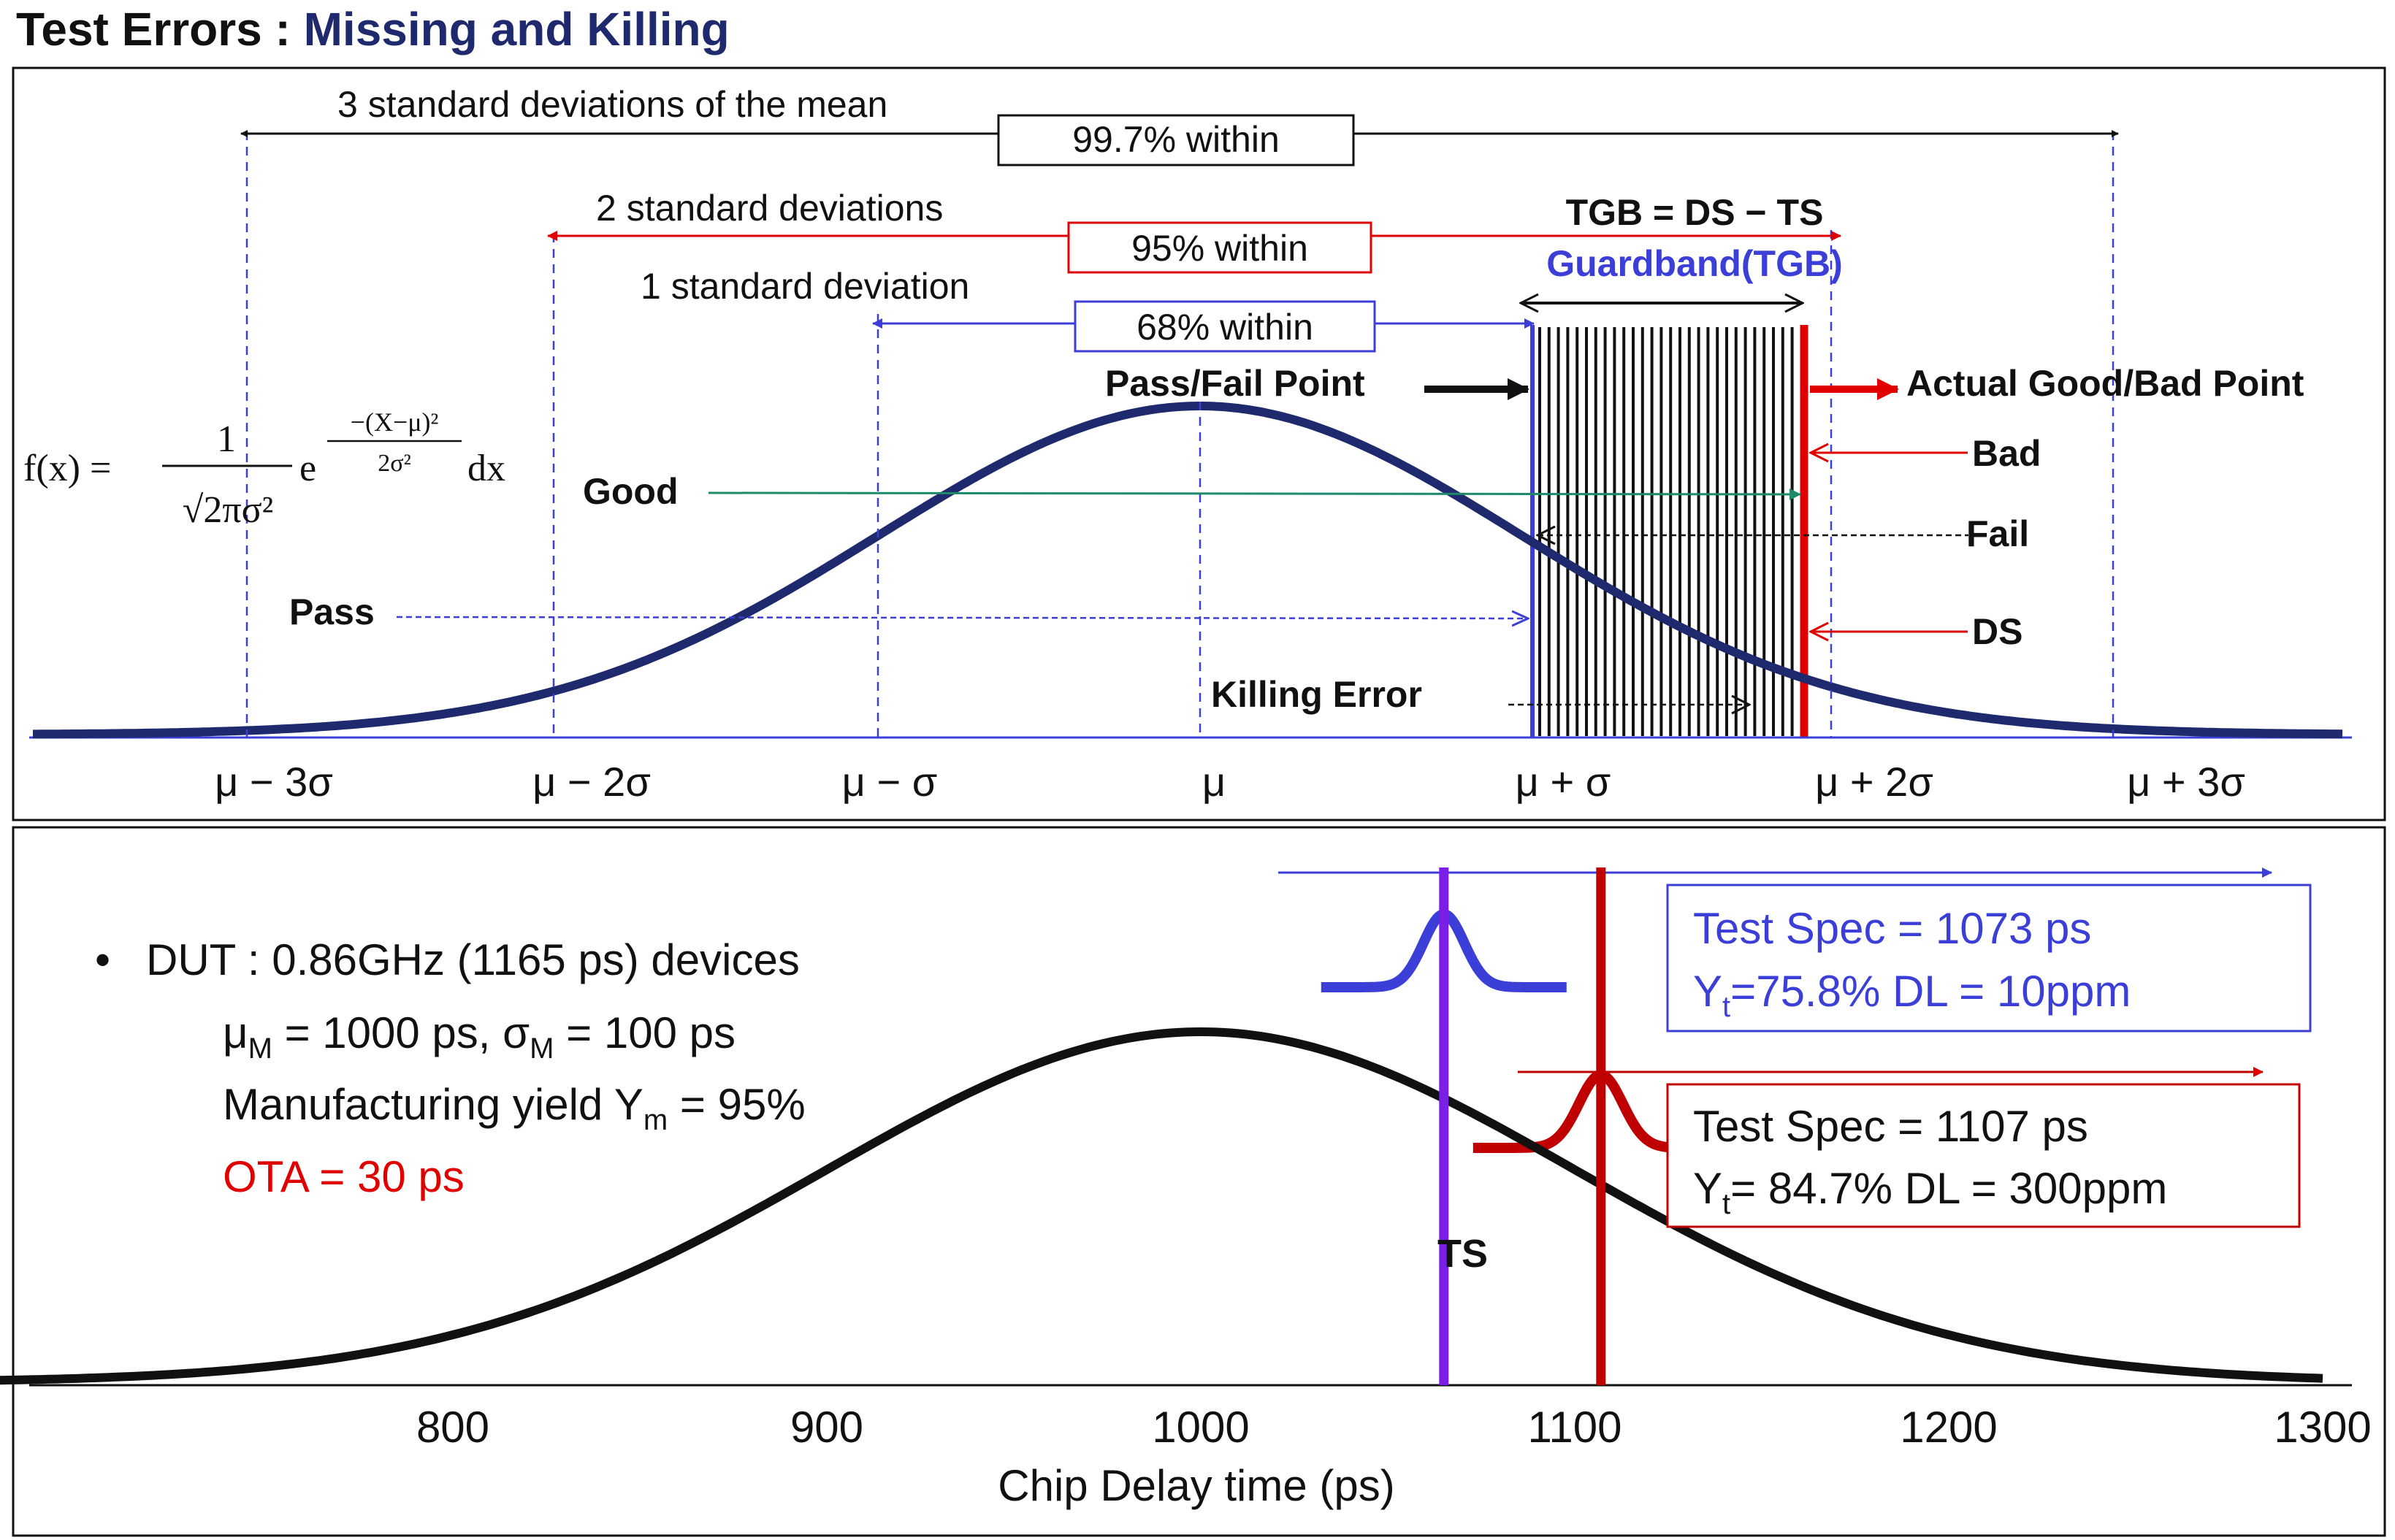  I want to click on red-spec-line2: Yt= 84.7% DL = 300ppm, so click(1930, 1192).